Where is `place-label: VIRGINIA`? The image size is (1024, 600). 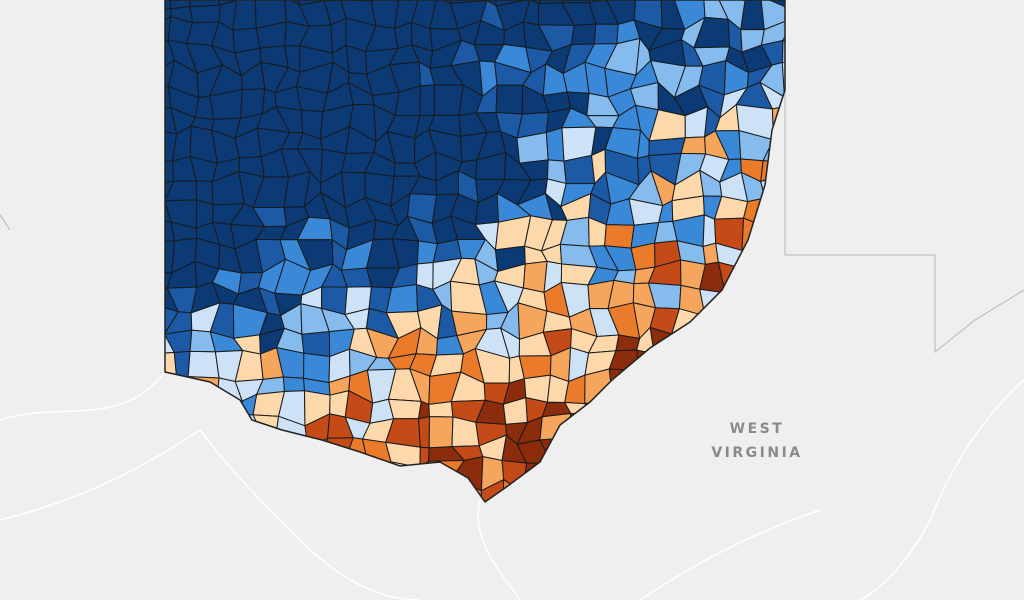 place-label: VIRGINIA is located at coordinates (756, 453).